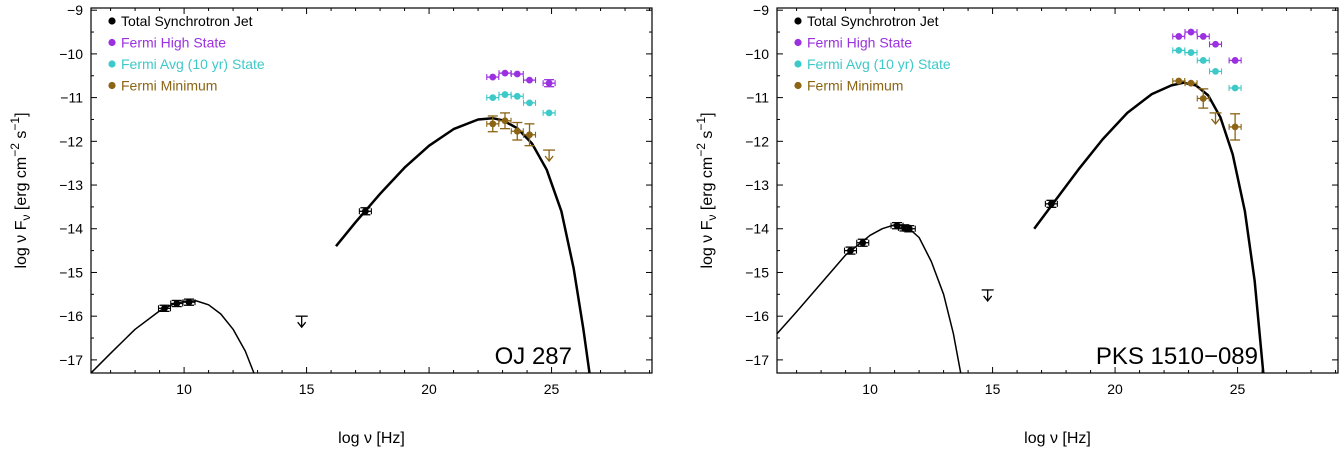 The image size is (1341, 449). Describe the element at coordinates (1177, 356) in the screenshot. I see `panel-label: PKS 1510−089` at that location.